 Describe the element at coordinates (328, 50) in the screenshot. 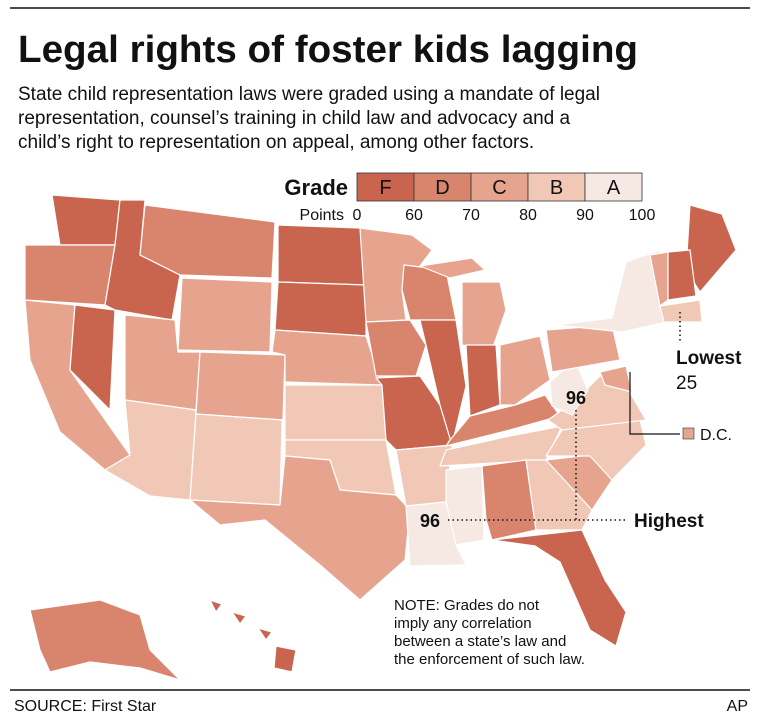

I see `title: Legal rights of foster kids lagging` at that location.